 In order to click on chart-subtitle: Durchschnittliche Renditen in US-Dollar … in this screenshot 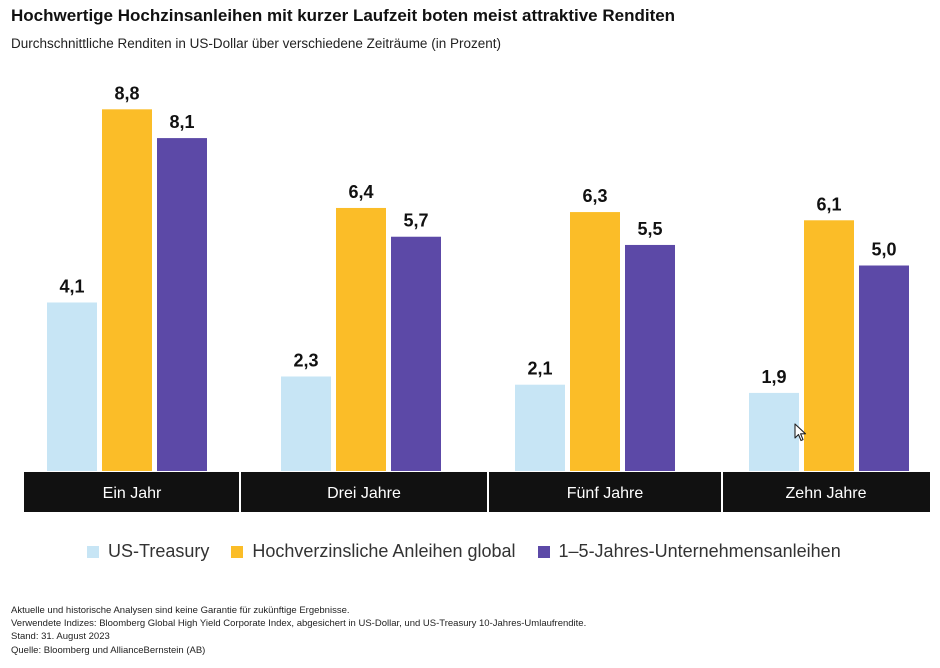, I will do `click(256, 43)`.